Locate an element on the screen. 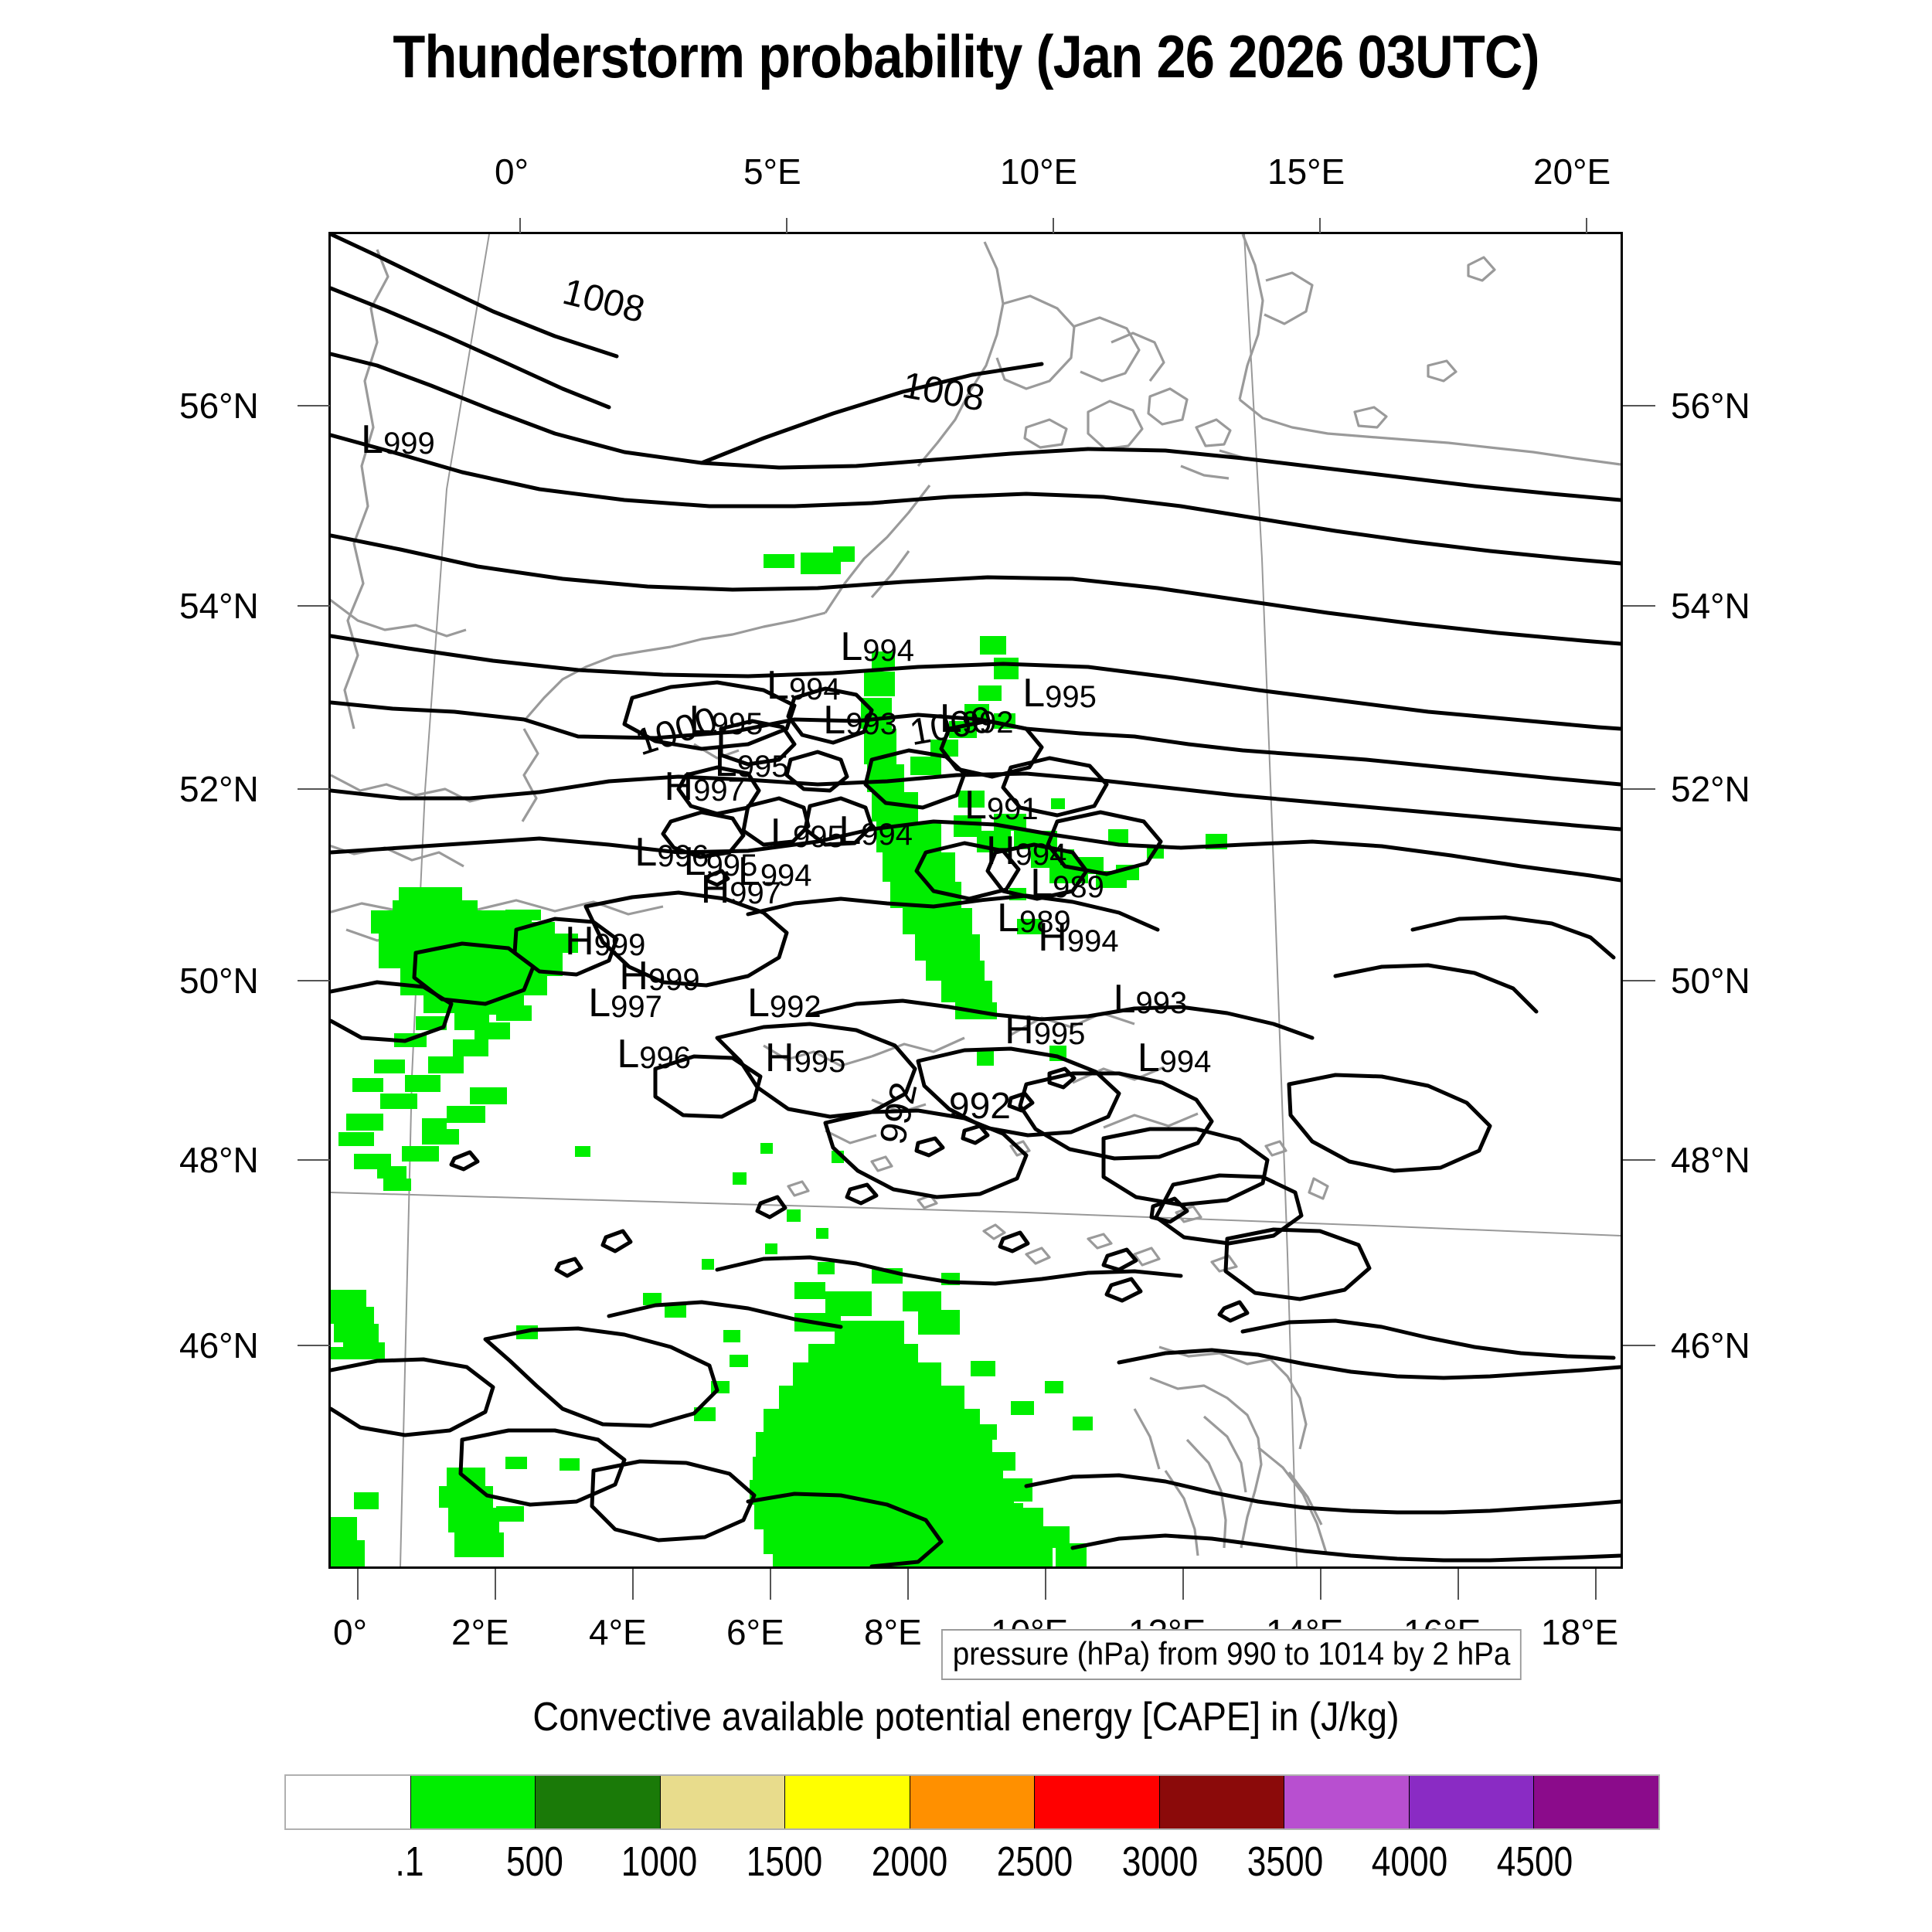  lat-label-right: 50°N is located at coordinates (1711, 981).